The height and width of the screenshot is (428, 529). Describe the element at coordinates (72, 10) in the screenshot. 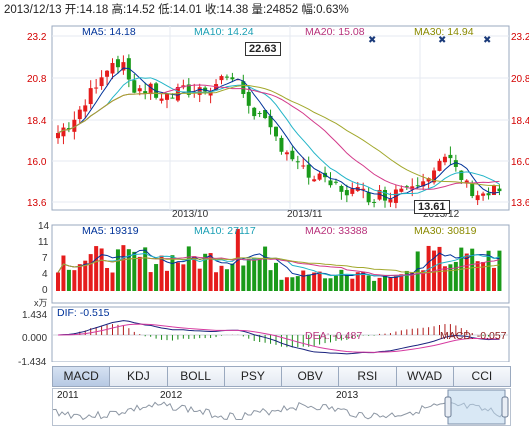

I see `open-label: 开:` at that location.